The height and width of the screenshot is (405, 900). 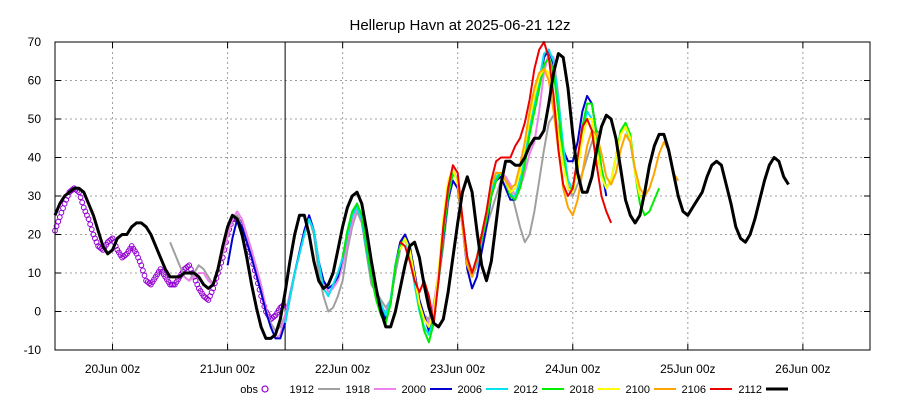 What do you see at coordinates (582, 390) in the screenshot?
I see `legend-label-2018: 2018` at bounding box center [582, 390].